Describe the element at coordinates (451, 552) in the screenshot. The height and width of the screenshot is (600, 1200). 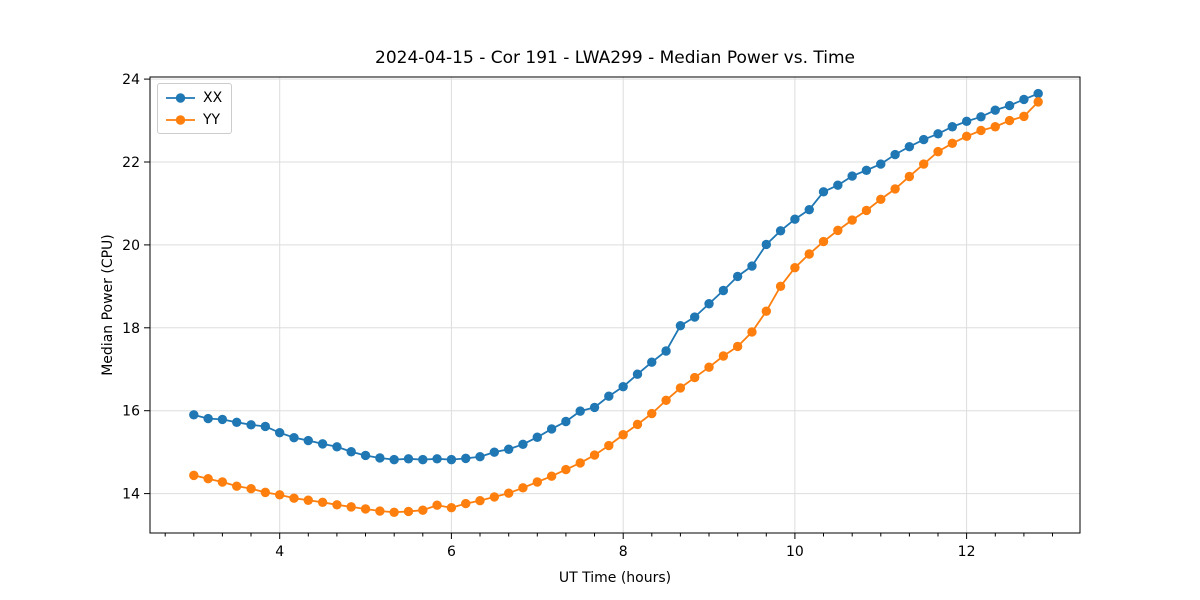
I see `x-tick-label: 6` at that location.